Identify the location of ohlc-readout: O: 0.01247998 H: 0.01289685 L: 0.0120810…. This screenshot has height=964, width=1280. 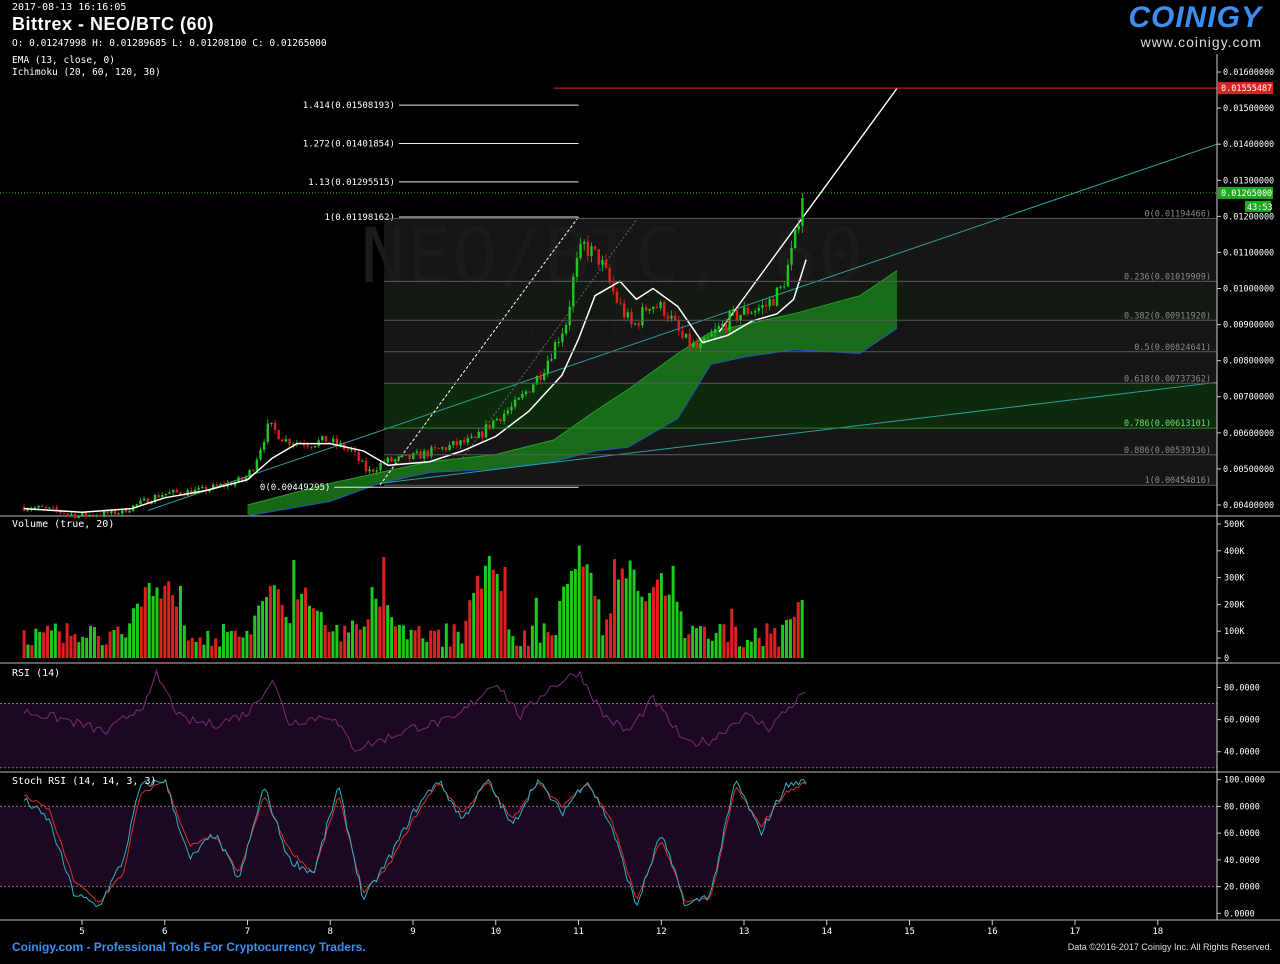
(169, 43).